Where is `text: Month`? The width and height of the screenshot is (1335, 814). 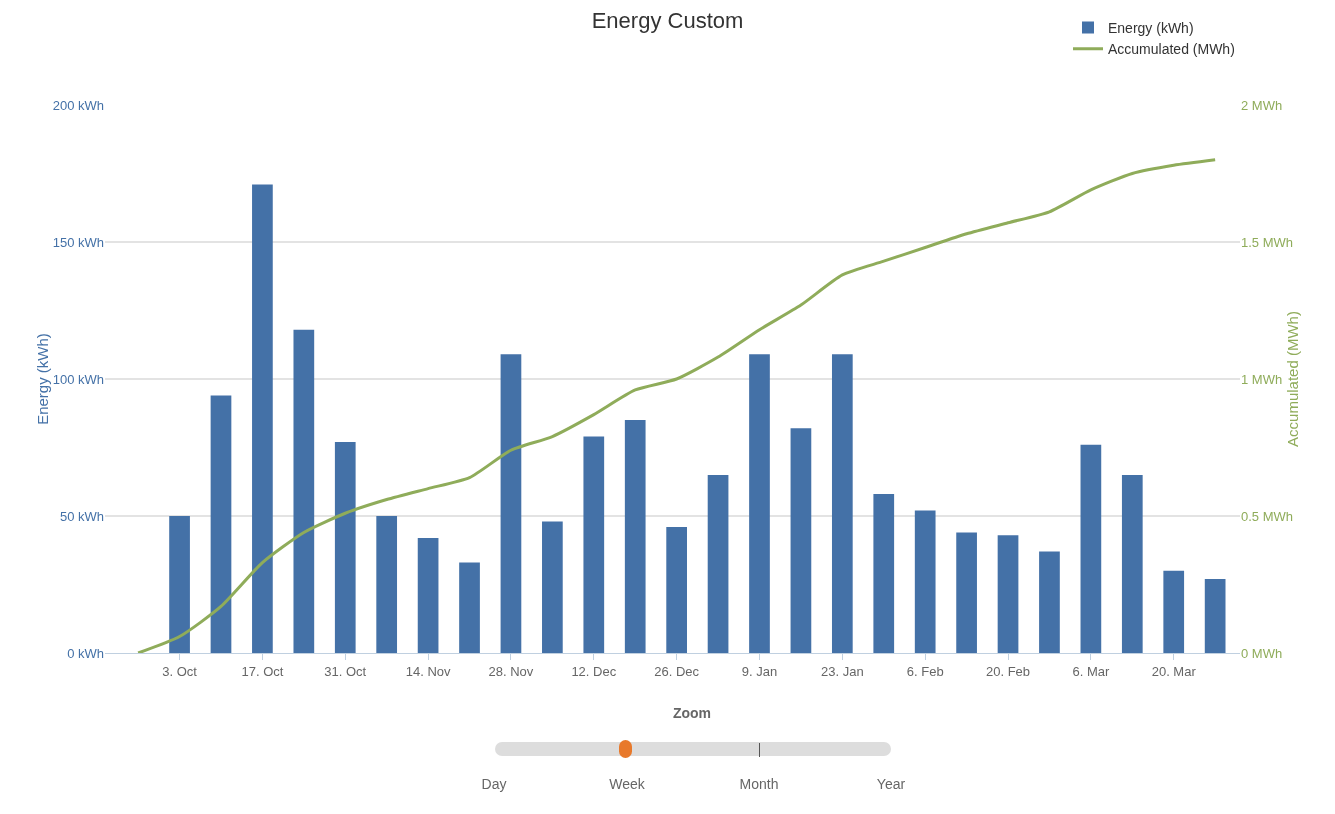
text: Month is located at coordinates (759, 784).